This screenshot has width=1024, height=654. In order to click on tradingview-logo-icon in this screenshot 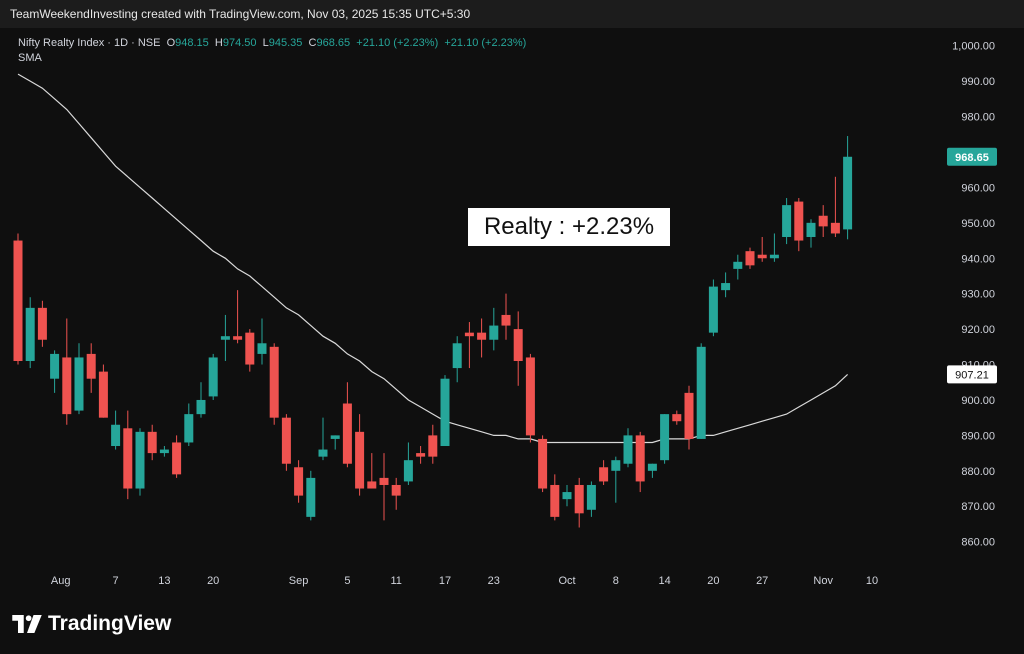, I will do `click(27, 624)`.